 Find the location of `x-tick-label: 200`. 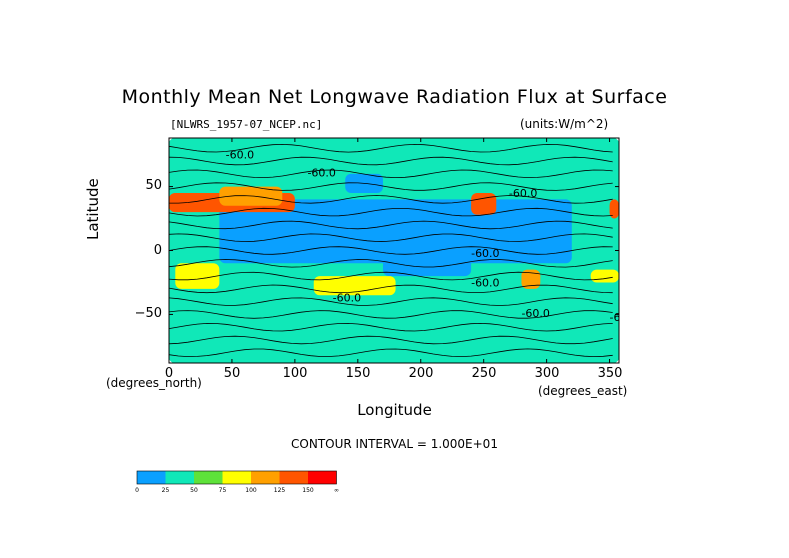

x-tick-label: 200 is located at coordinates (421, 373).